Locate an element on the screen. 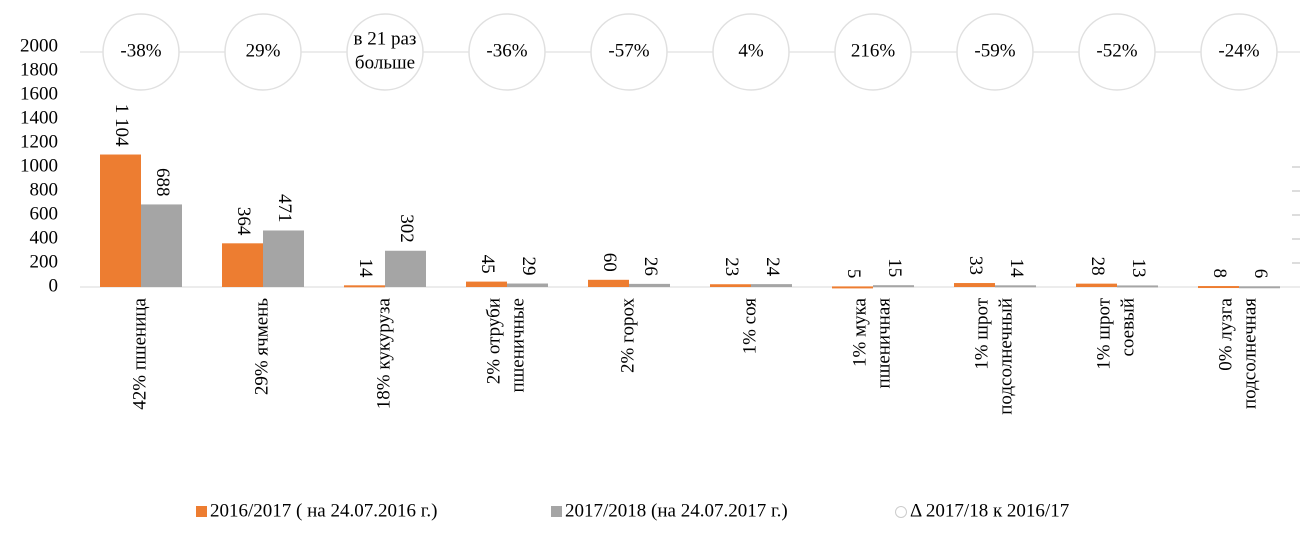 This screenshot has height=546, width=1315. delta-label: -52% is located at coordinates (1116, 50).